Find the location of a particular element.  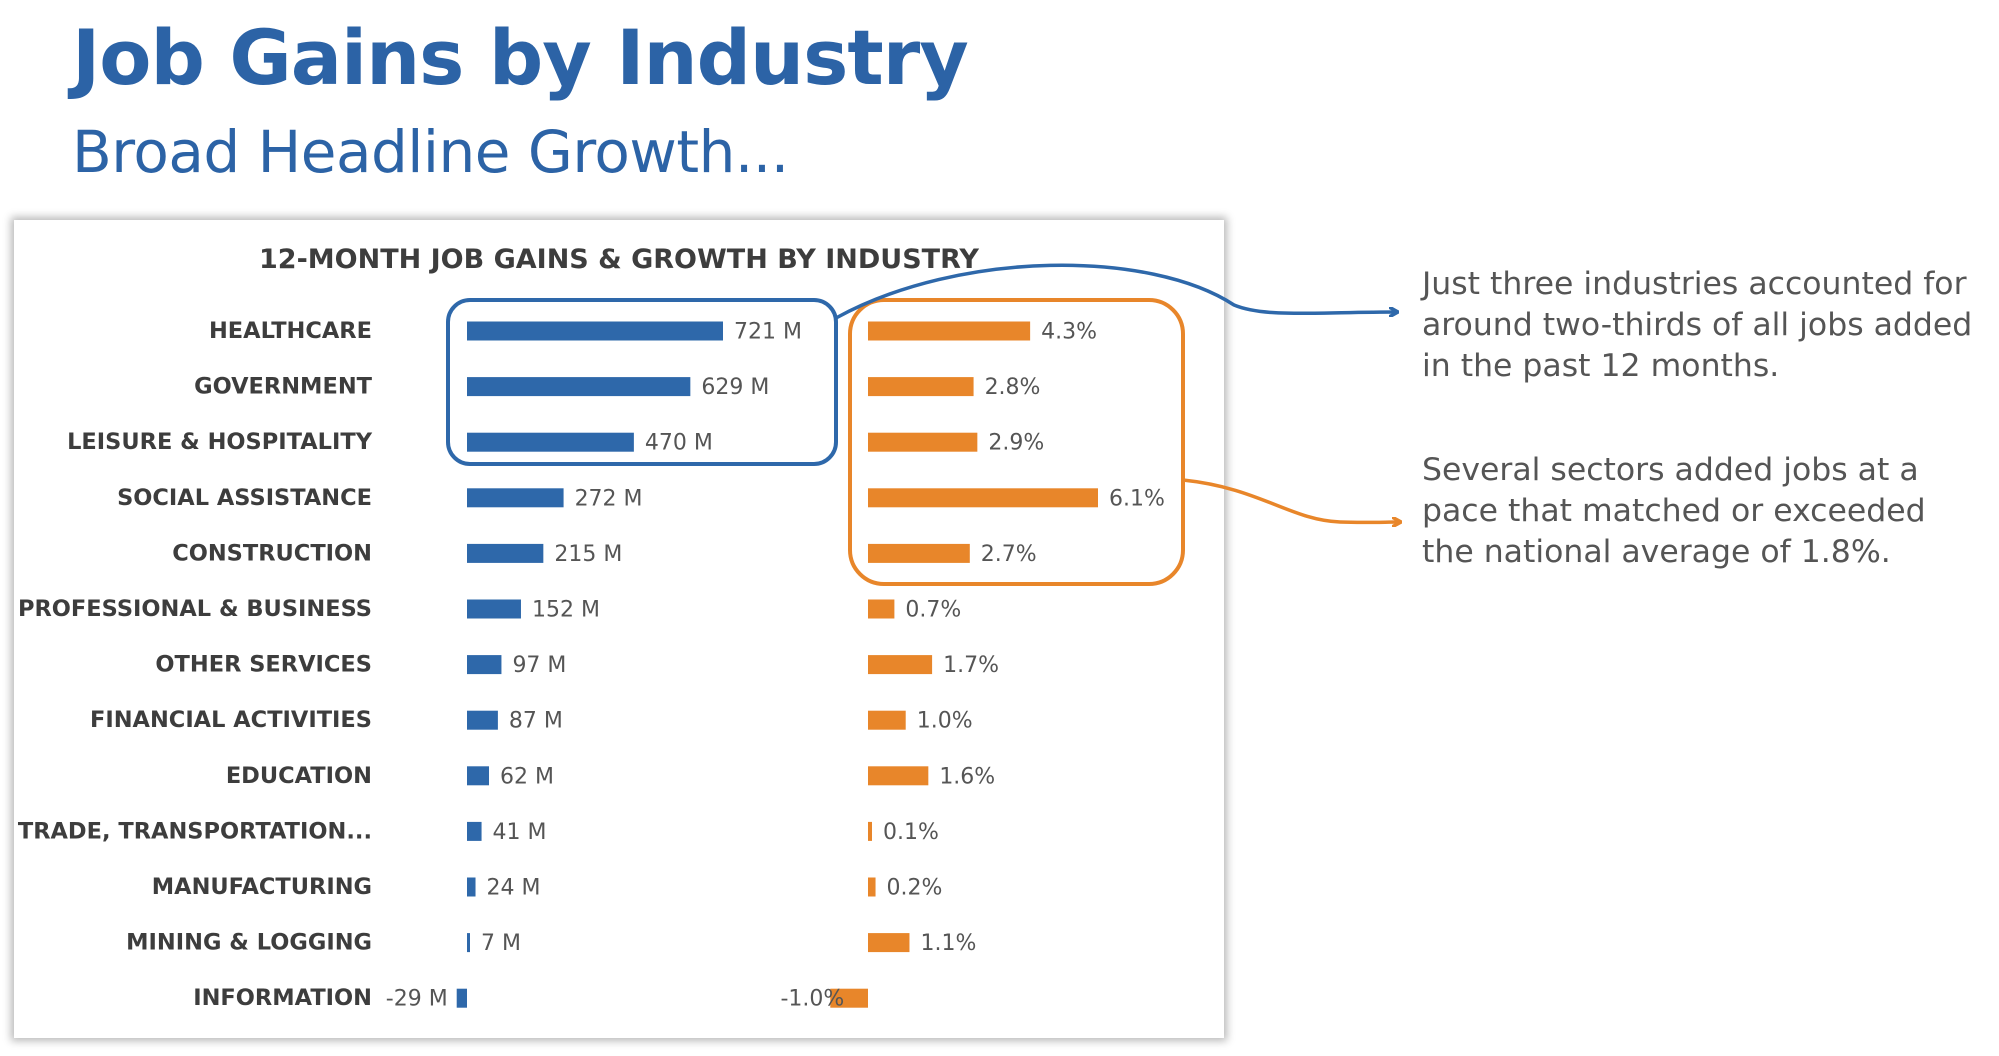

growth-bar-information is located at coordinates (849, 998).